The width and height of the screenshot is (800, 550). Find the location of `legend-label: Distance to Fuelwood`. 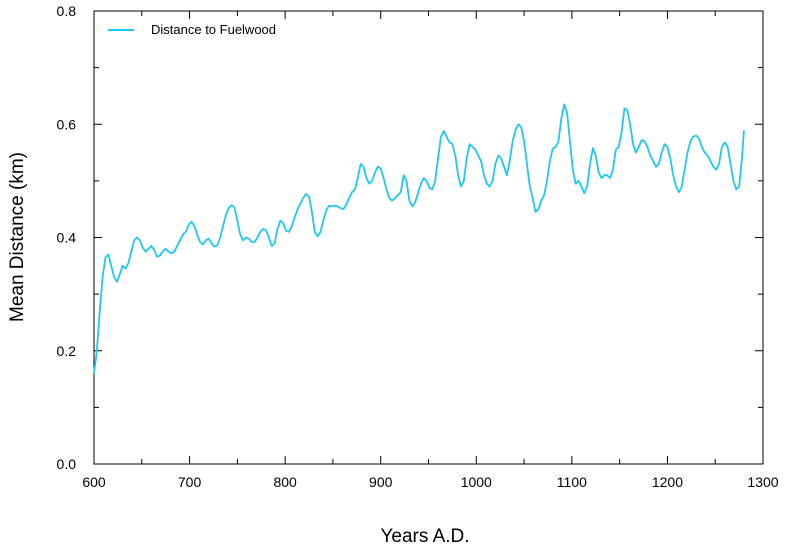

legend-label: Distance to Fuelwood is located at coordinates (213, 29).